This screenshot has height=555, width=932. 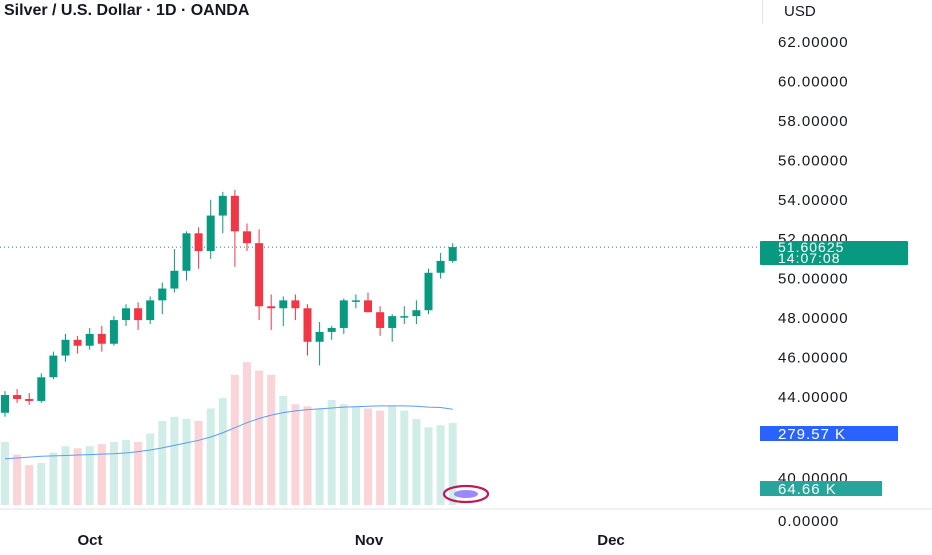 I want to click on price-tick-label: 0.00000, so click(x=808, y=521).